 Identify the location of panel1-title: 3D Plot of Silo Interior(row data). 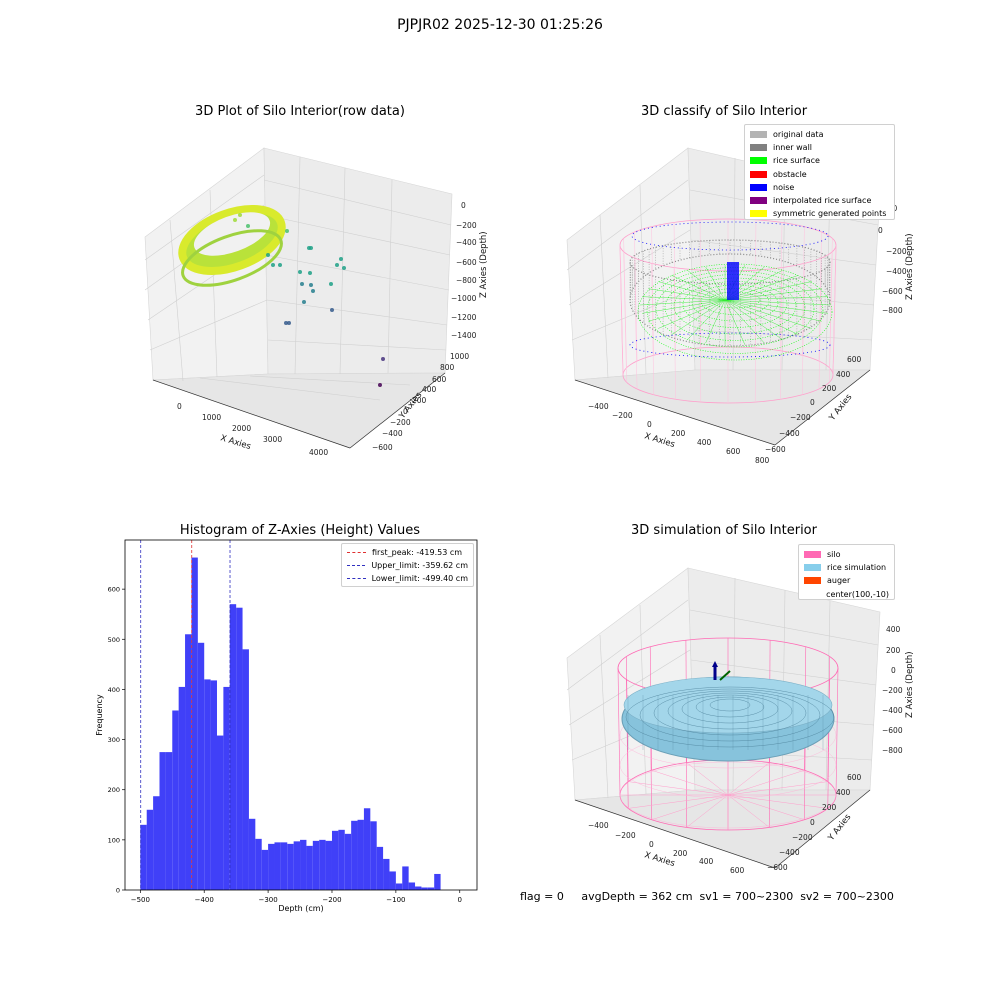
(300, 111).